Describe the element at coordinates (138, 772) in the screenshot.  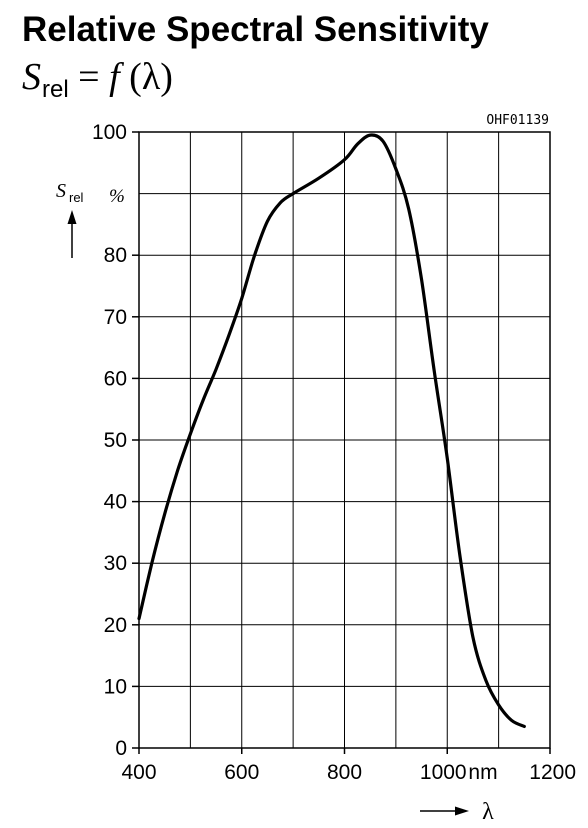
I see `x-tick-label: 400` at that location.